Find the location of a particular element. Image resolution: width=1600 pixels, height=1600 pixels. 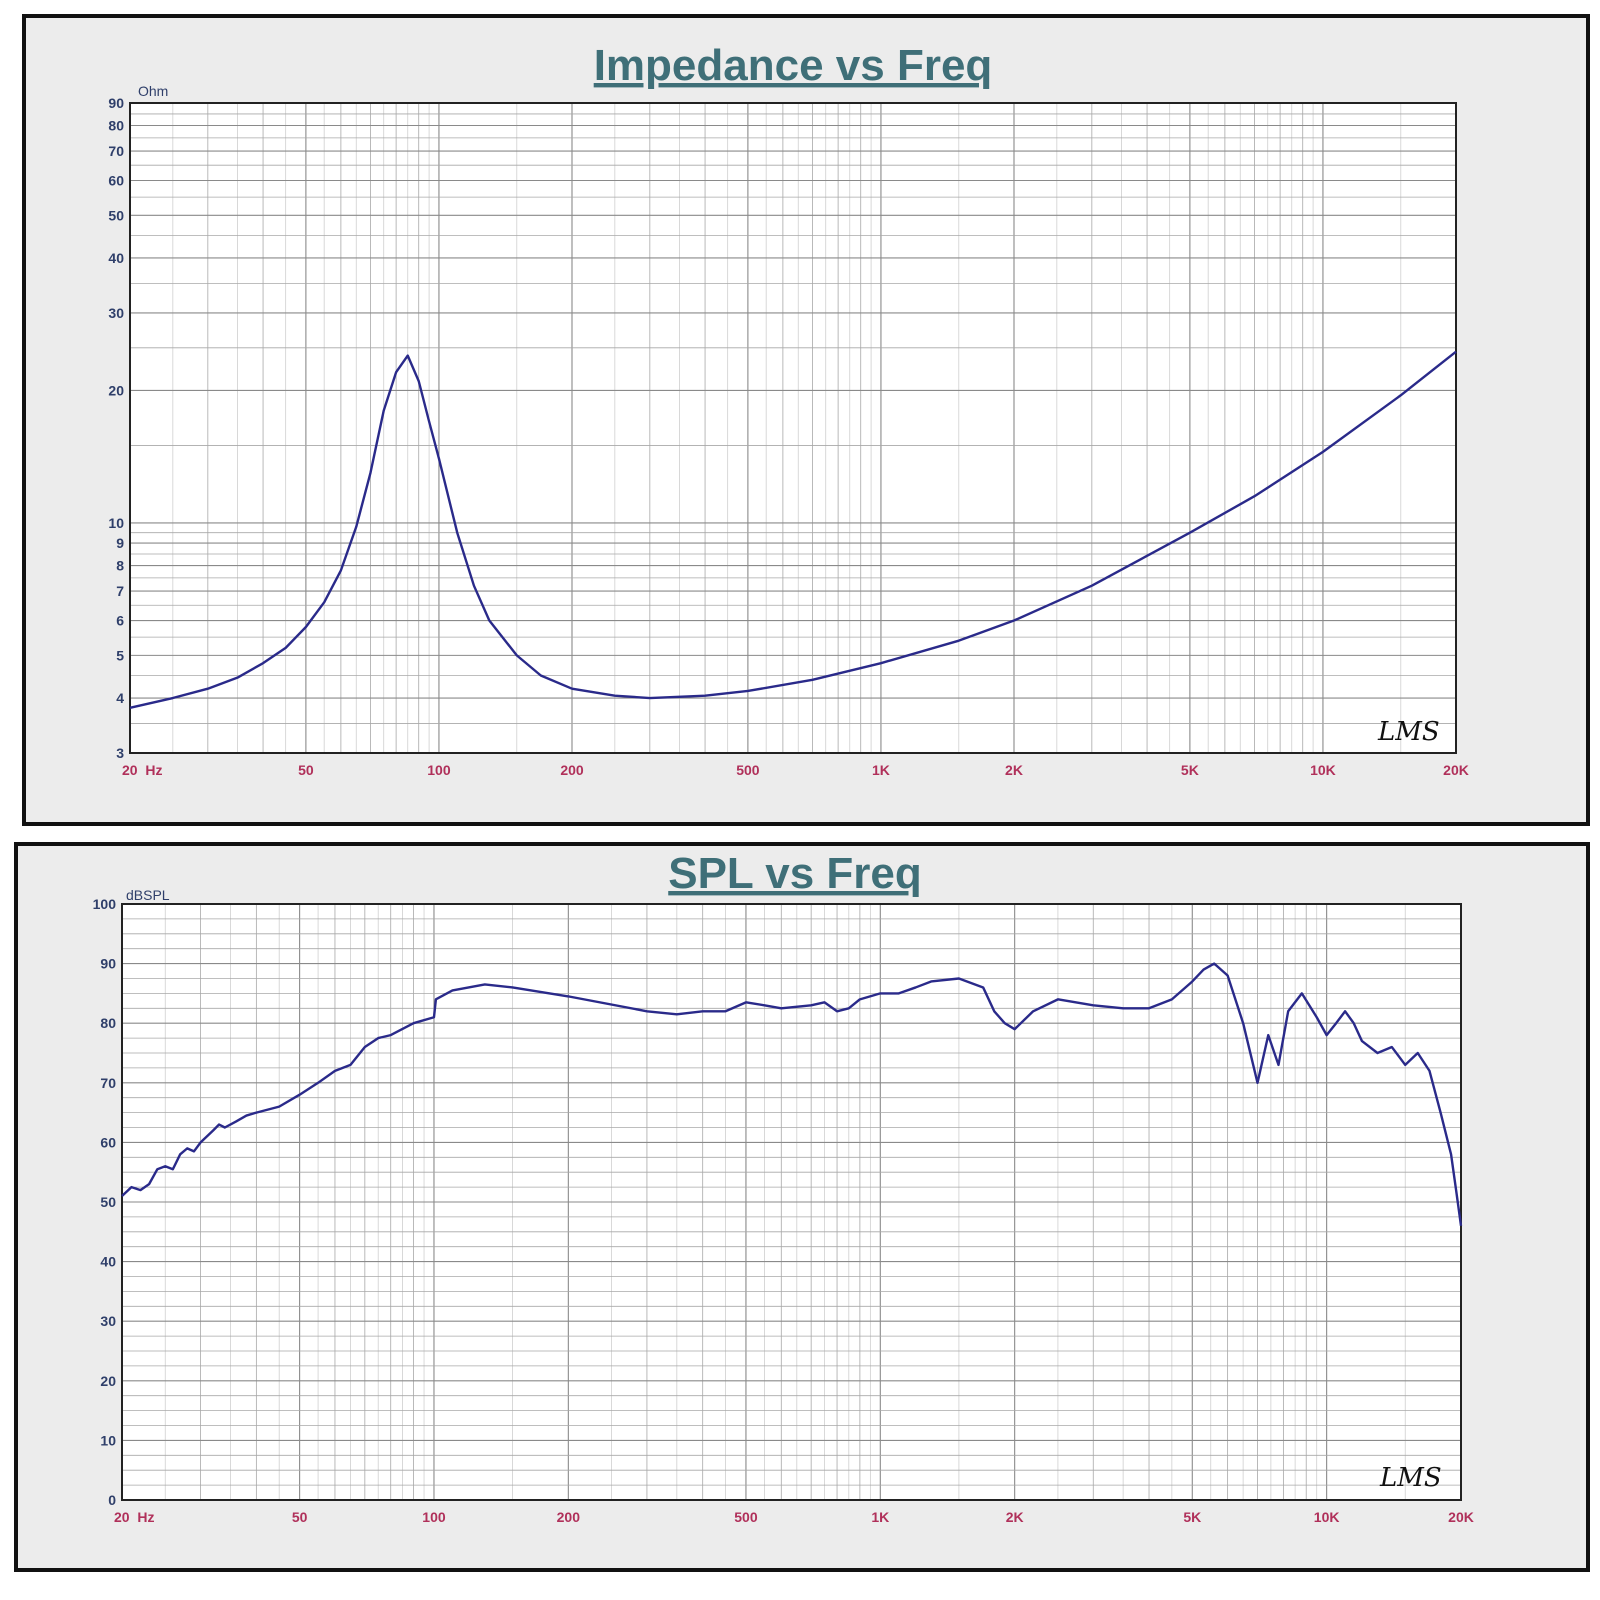

spl-y-tick-label: 0 is located at coordinates (112, 1500).